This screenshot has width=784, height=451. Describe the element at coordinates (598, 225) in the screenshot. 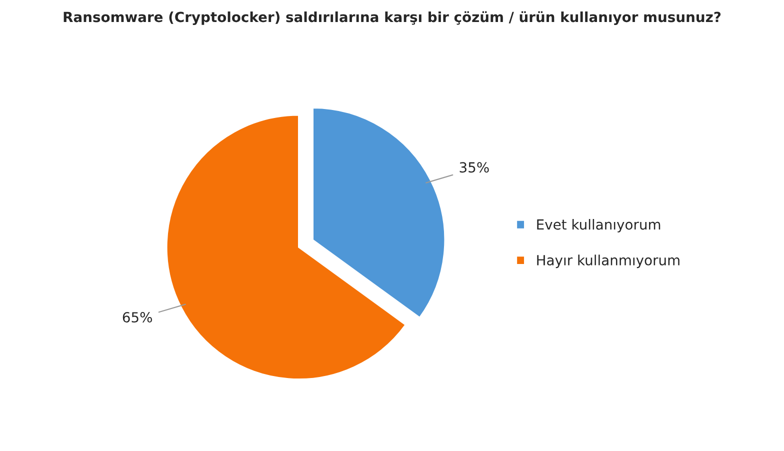

I see `legend-label: Evet kullanıyorum` at that location.